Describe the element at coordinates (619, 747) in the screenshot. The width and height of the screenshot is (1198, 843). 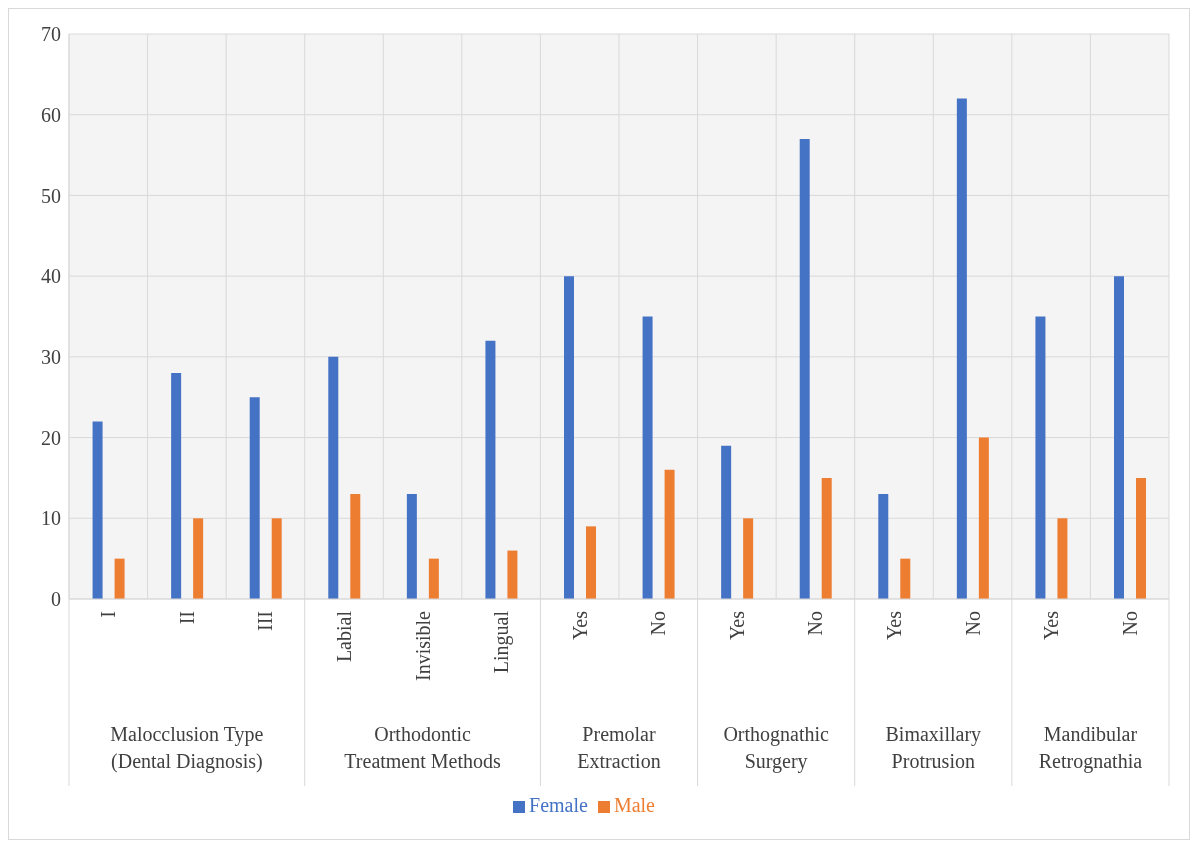
I see `text: Premolar Extraction` at that location.